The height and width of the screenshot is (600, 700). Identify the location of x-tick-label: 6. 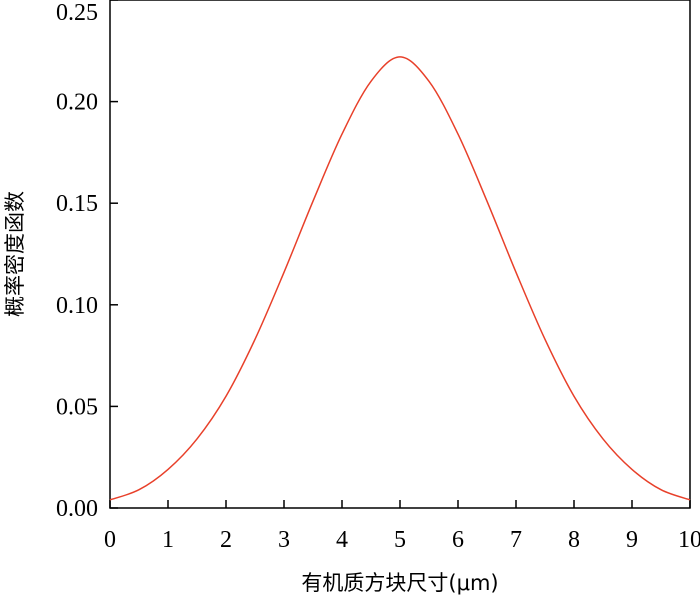
(458, 540).